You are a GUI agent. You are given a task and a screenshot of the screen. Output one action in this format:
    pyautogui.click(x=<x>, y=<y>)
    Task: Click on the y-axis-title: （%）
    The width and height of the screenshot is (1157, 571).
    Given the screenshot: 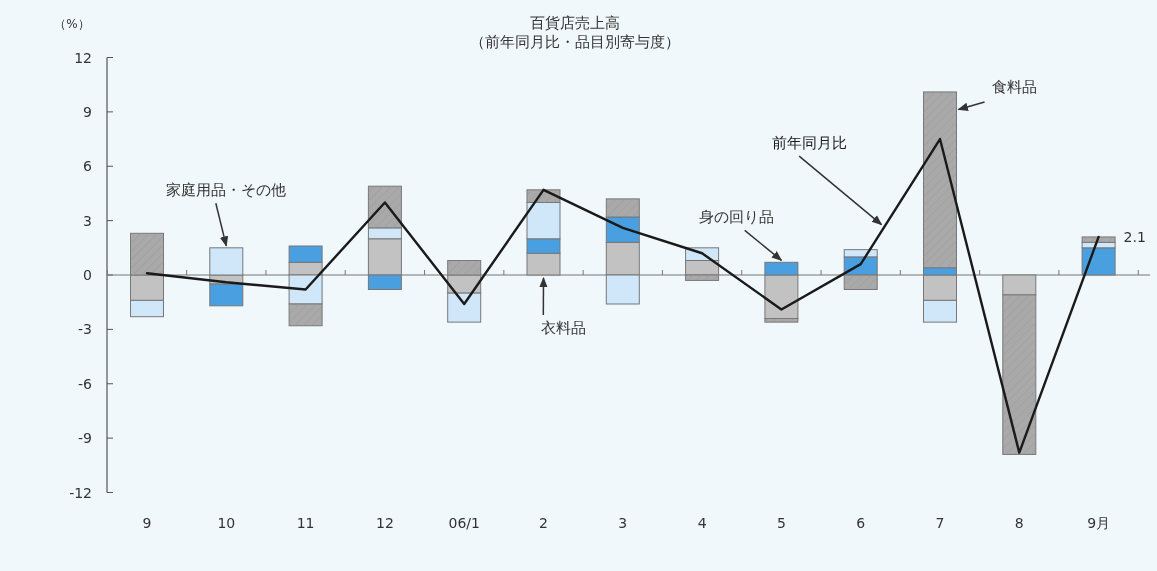 What is the action you would take?
    pyautogui.click(x=72, y=24)
    